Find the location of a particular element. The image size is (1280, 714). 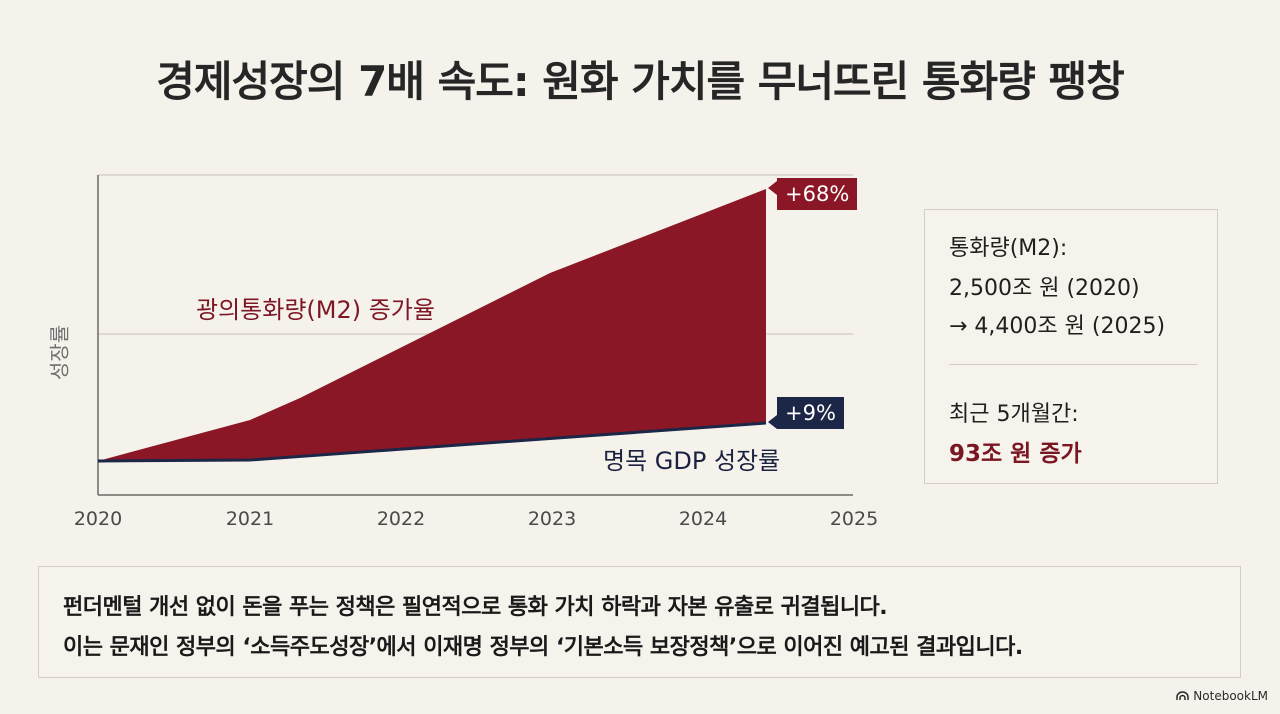

m2-callout-badge: +68% is located at coordinates (812, 194).